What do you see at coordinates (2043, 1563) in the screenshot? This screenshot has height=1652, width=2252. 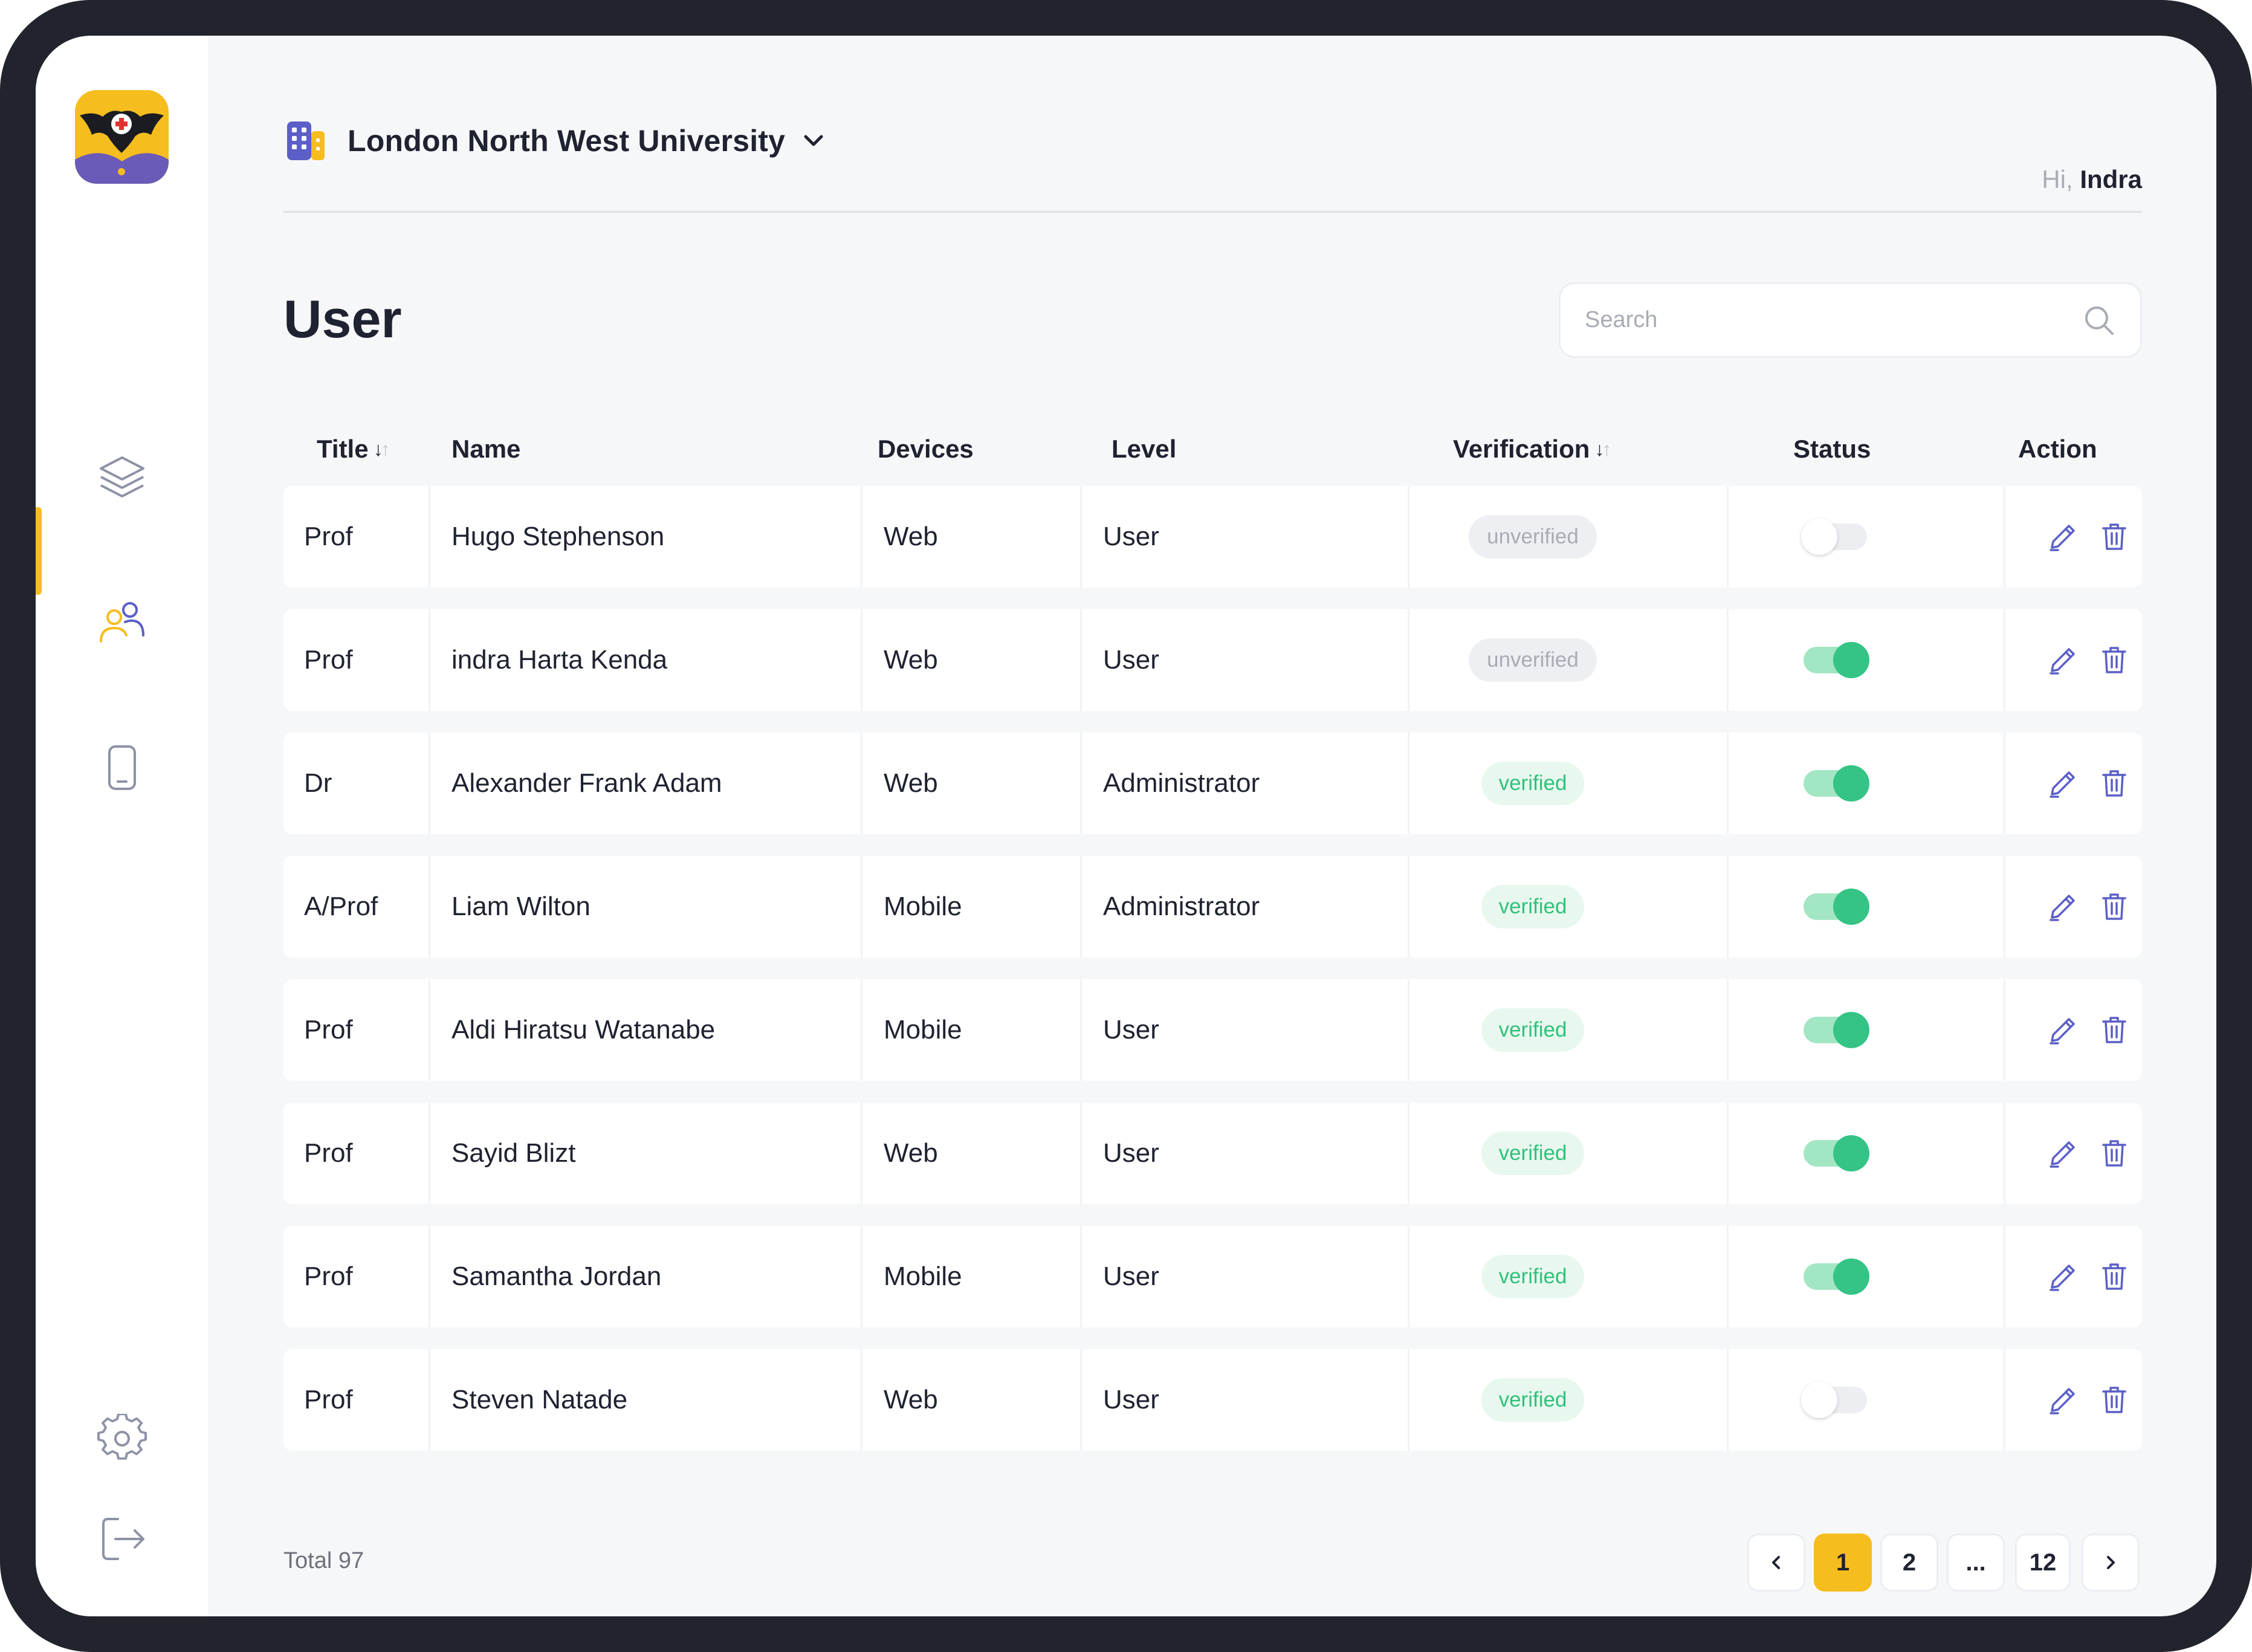 I see `page-button-12: 12` at bounding box center [2043, 1563].